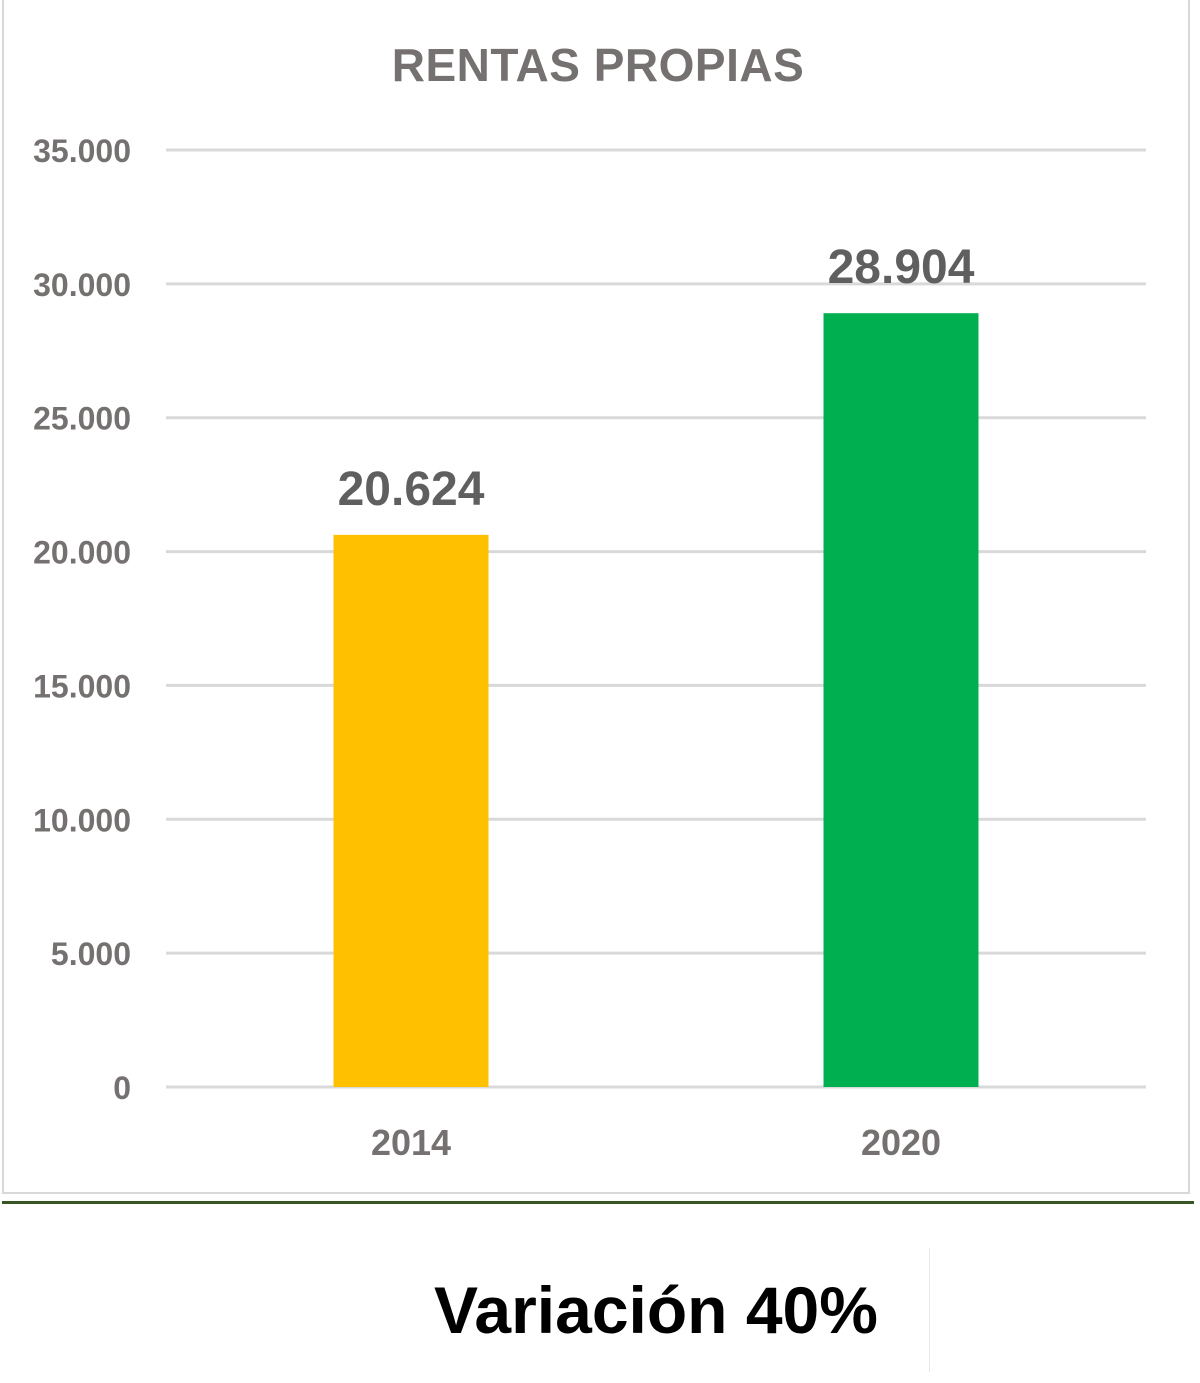 Image resolution: width=1200 pixels, height=1383 pixels. What do you see at coordinates (598, 1202) in the screenshot?
I see `divider-line` at bounding box center [598, 1202].